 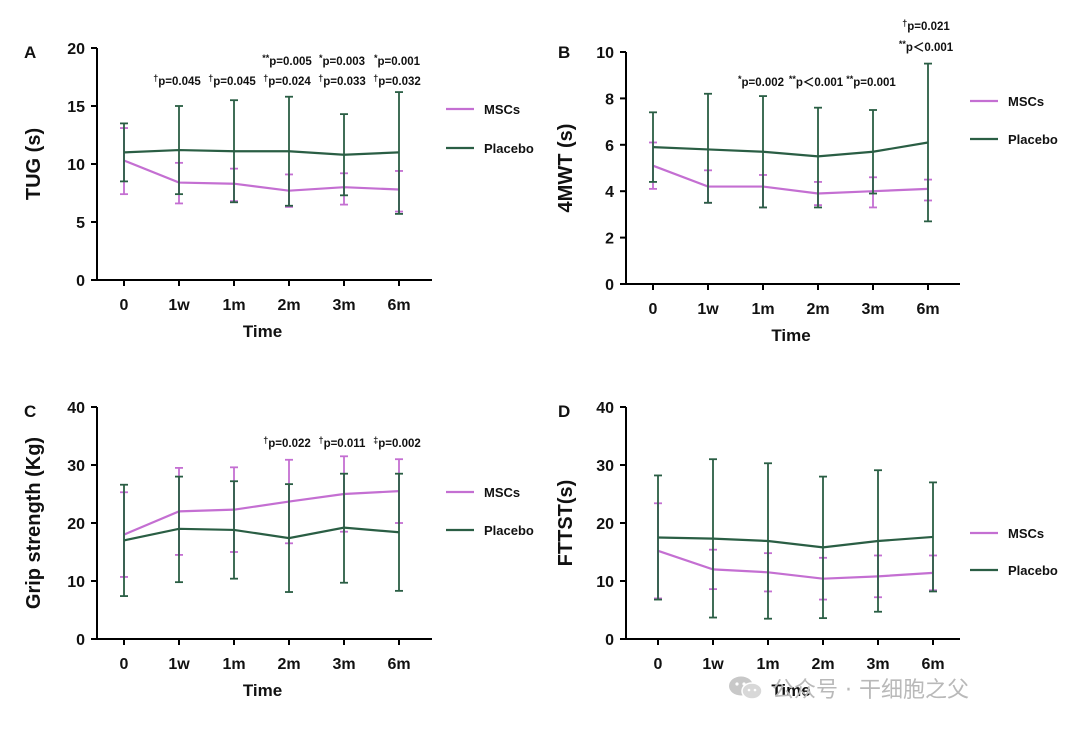 I want to click on y-axis-title: TUG (s), so click(x=34, y=164).